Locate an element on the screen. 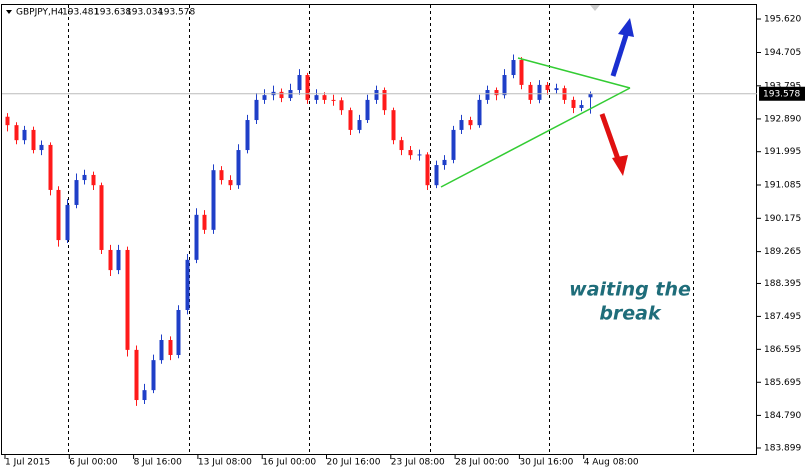 The height and width of the screenshot is (471, 807). x-tick-label: 23 Jul 08:00 is located at coordinates (418, 463).